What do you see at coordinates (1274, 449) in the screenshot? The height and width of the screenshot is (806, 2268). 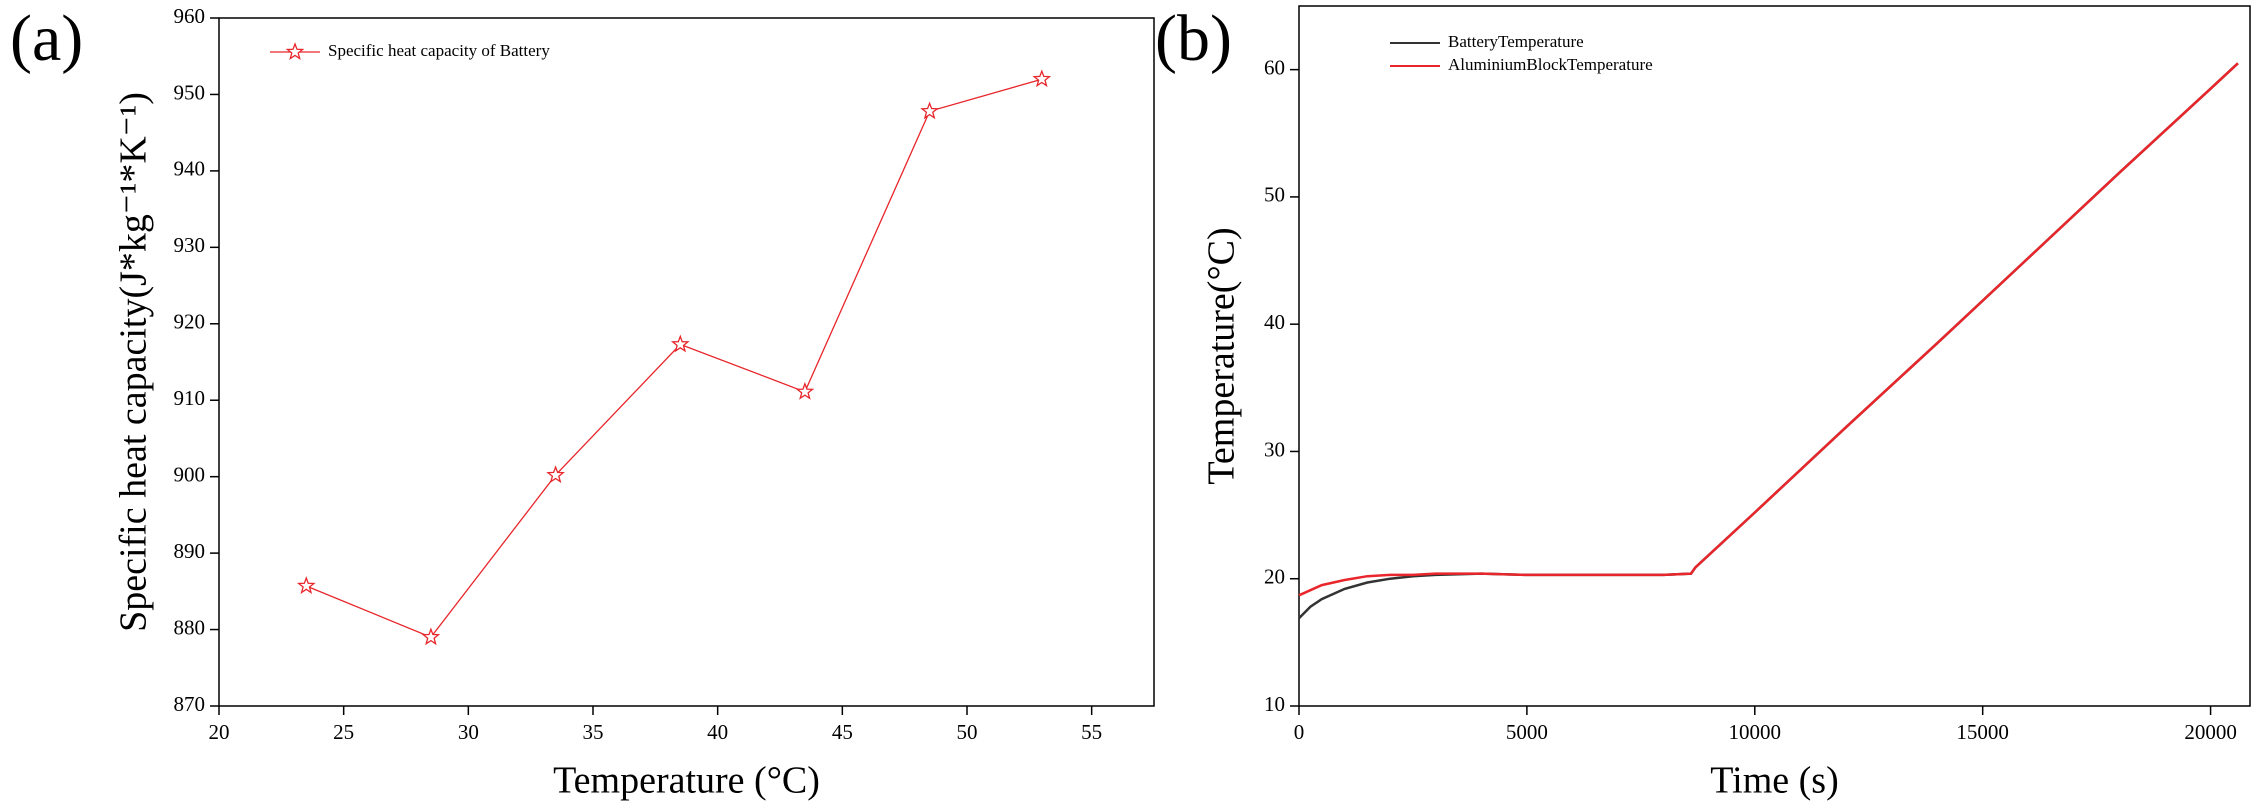 I see `y-tick-label: 30` at bounding box center [1274, 449].